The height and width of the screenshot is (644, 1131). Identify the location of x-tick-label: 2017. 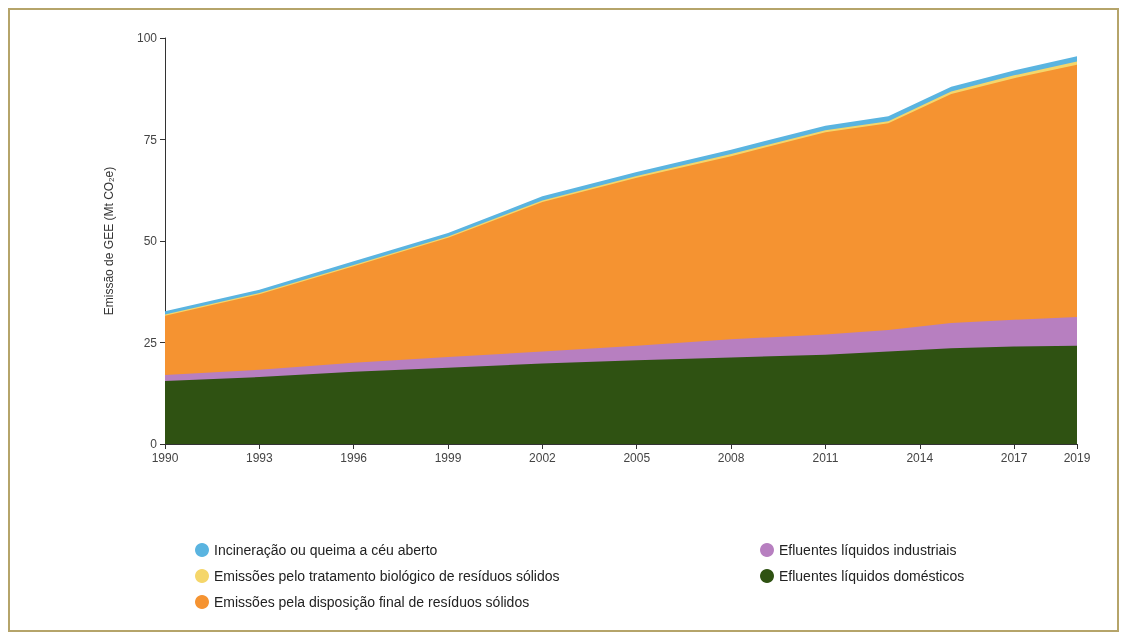
(1014, 458).